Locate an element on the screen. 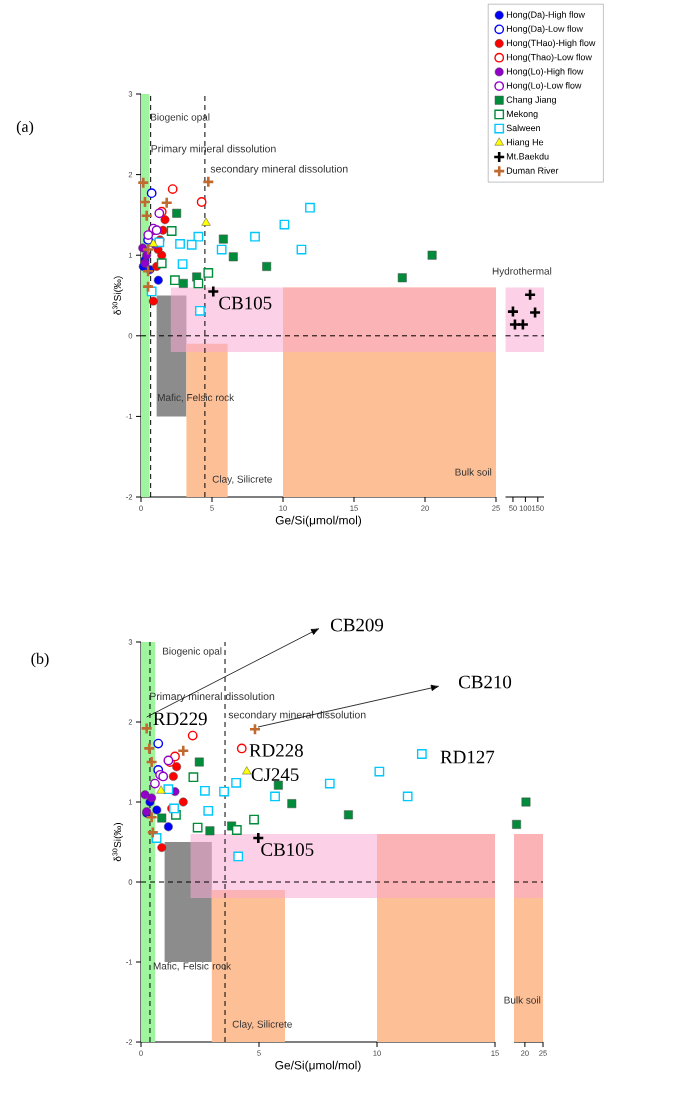 The width and height of the screenshot is (684, 1101). legend-label: Hong(Da)-Low flow is located at coordinates (544, 29).